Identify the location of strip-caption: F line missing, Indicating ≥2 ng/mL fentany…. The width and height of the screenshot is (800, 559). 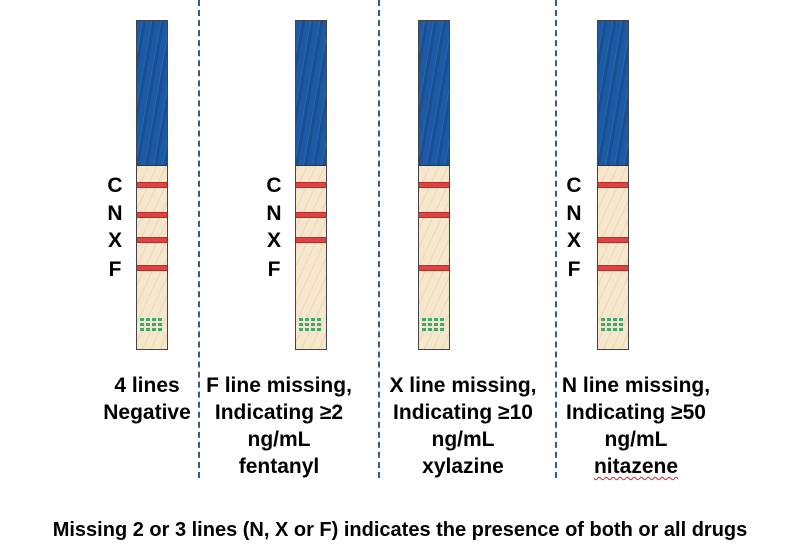
(279, 426).